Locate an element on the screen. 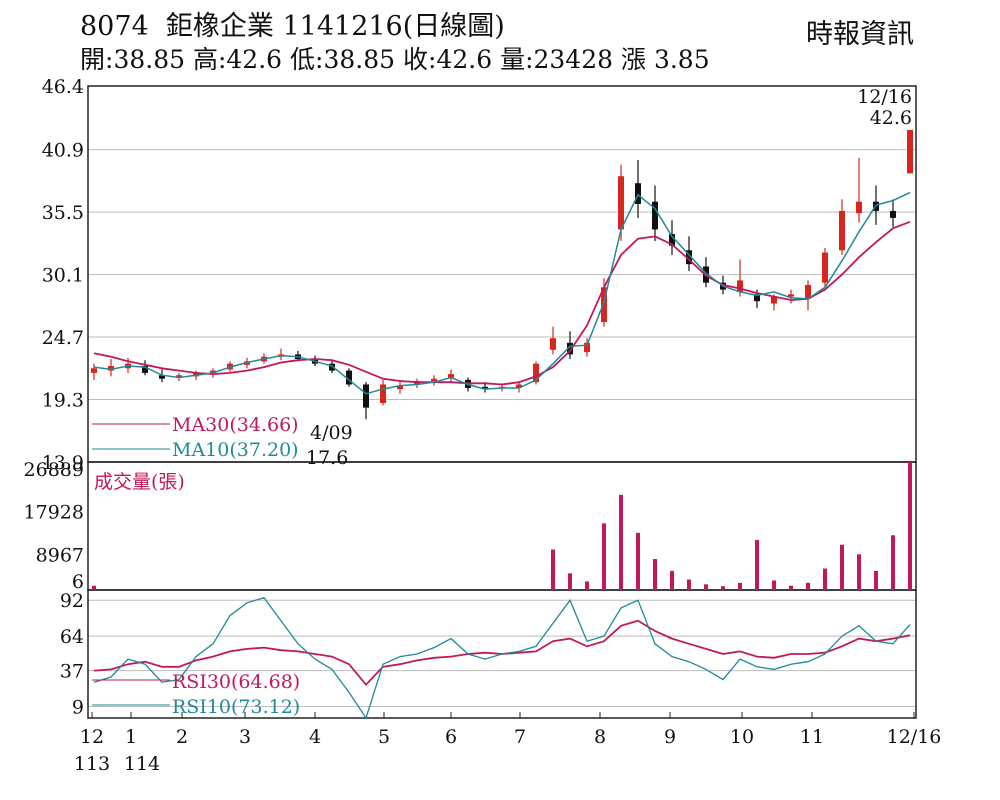 The width and height of the screenshot is (1000, 800). x-axis-tick: 1 is located at coordinates (131, 737).